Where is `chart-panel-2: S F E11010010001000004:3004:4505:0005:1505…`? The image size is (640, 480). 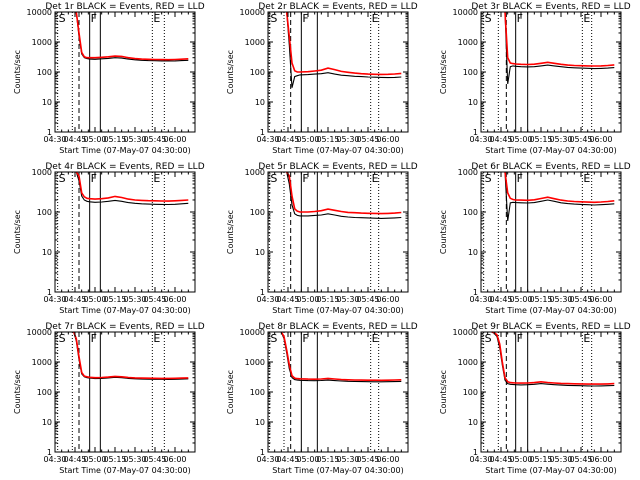 chart-panel-2: S F E11010010001000004:3004:4505:0005:1505… is located at coordinates (322, 78).